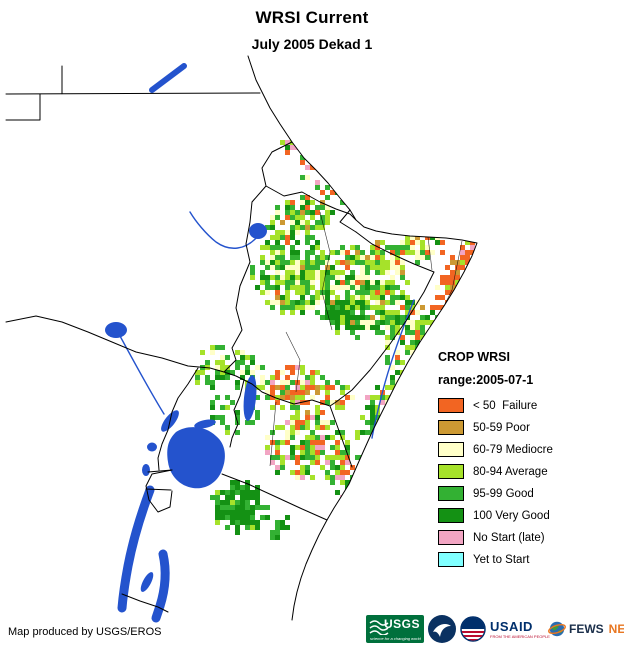  I want to click on page-subtitle: July 2005 Dekad 1, so click(312, 44).